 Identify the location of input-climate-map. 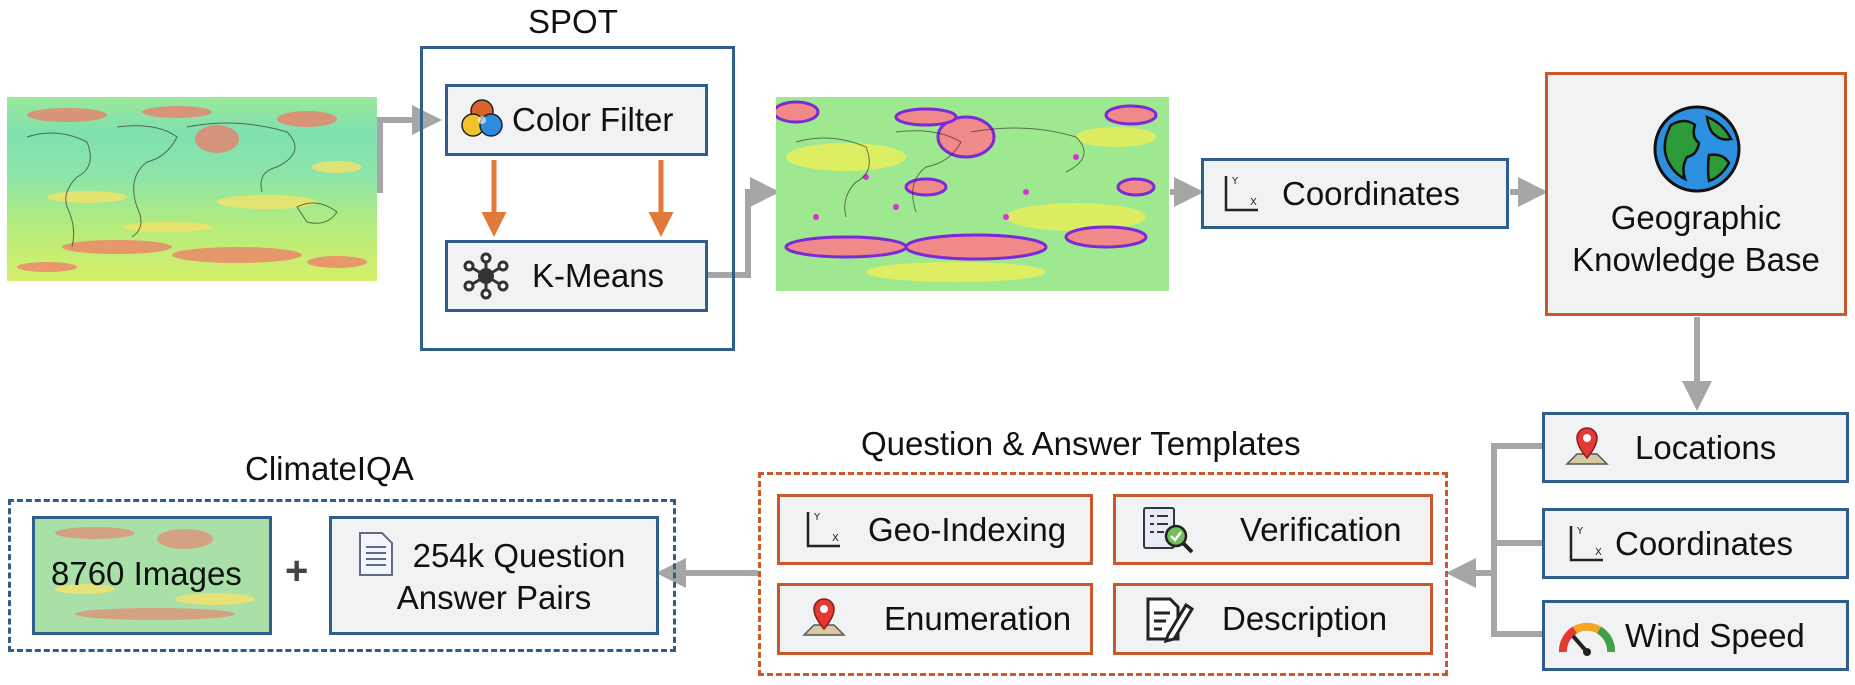
(192, 189).